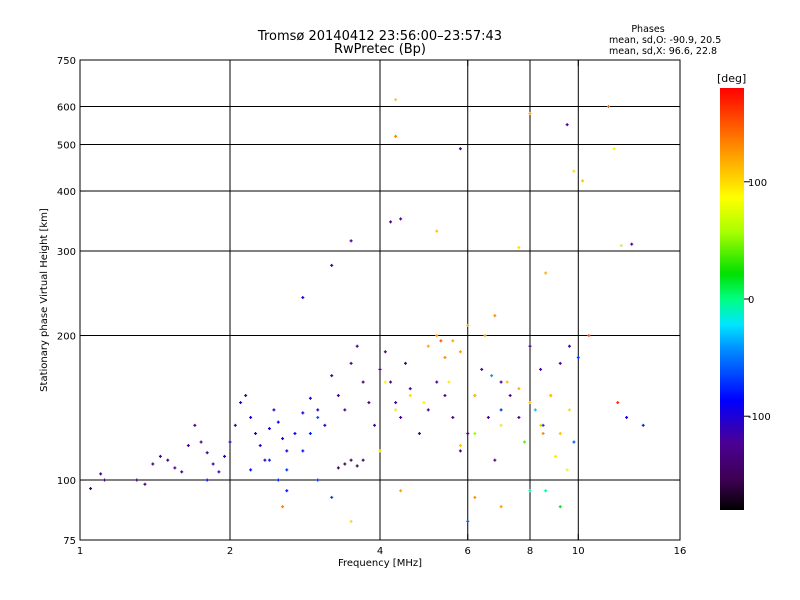  What do you see at coordinates (757, 183) in the screenshot?
I see `colorbar-tick-label: 100` at bounding box center [757, 183].